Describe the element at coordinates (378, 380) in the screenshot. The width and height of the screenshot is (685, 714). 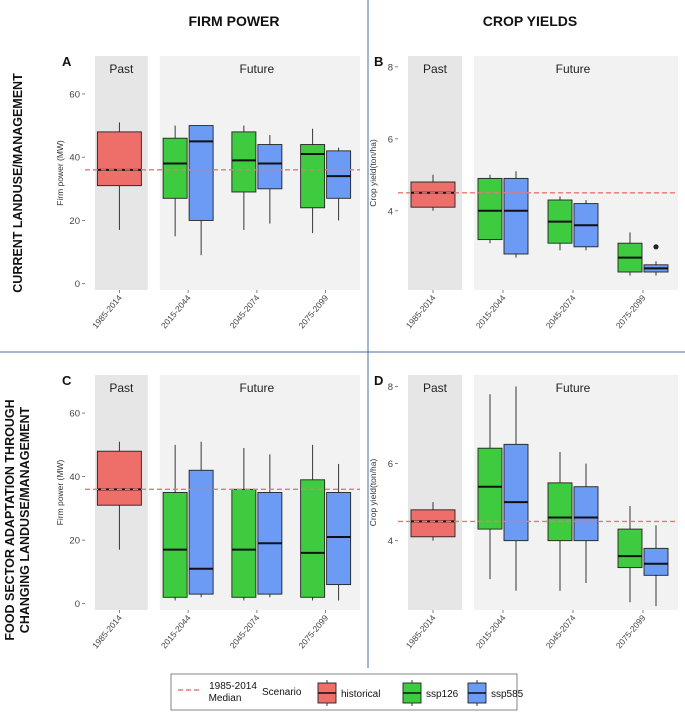
I see `panel-letter: D` at that location.